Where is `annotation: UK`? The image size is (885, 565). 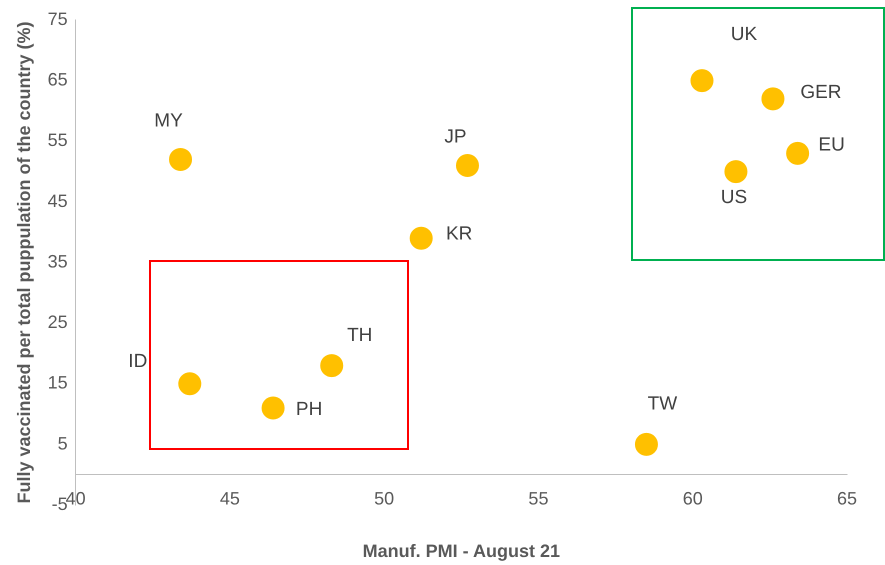 annotation: UK is located at coordinates (744, 34).